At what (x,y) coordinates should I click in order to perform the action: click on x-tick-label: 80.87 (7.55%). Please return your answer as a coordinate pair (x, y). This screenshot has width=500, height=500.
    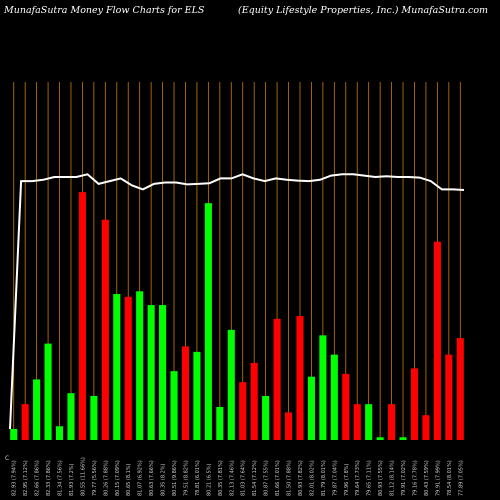
    Looking at the image, I should click on (267, 478).